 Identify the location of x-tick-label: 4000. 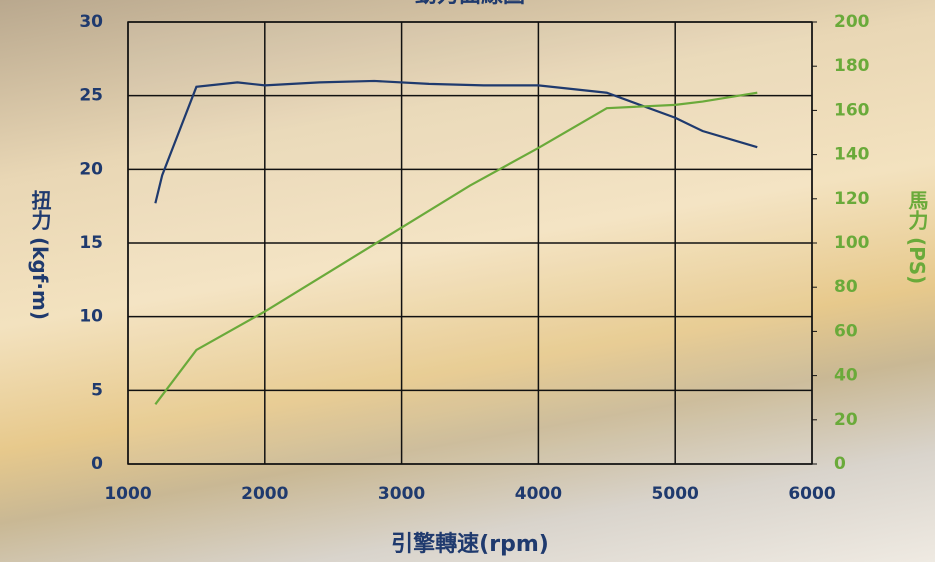
(538, 494).